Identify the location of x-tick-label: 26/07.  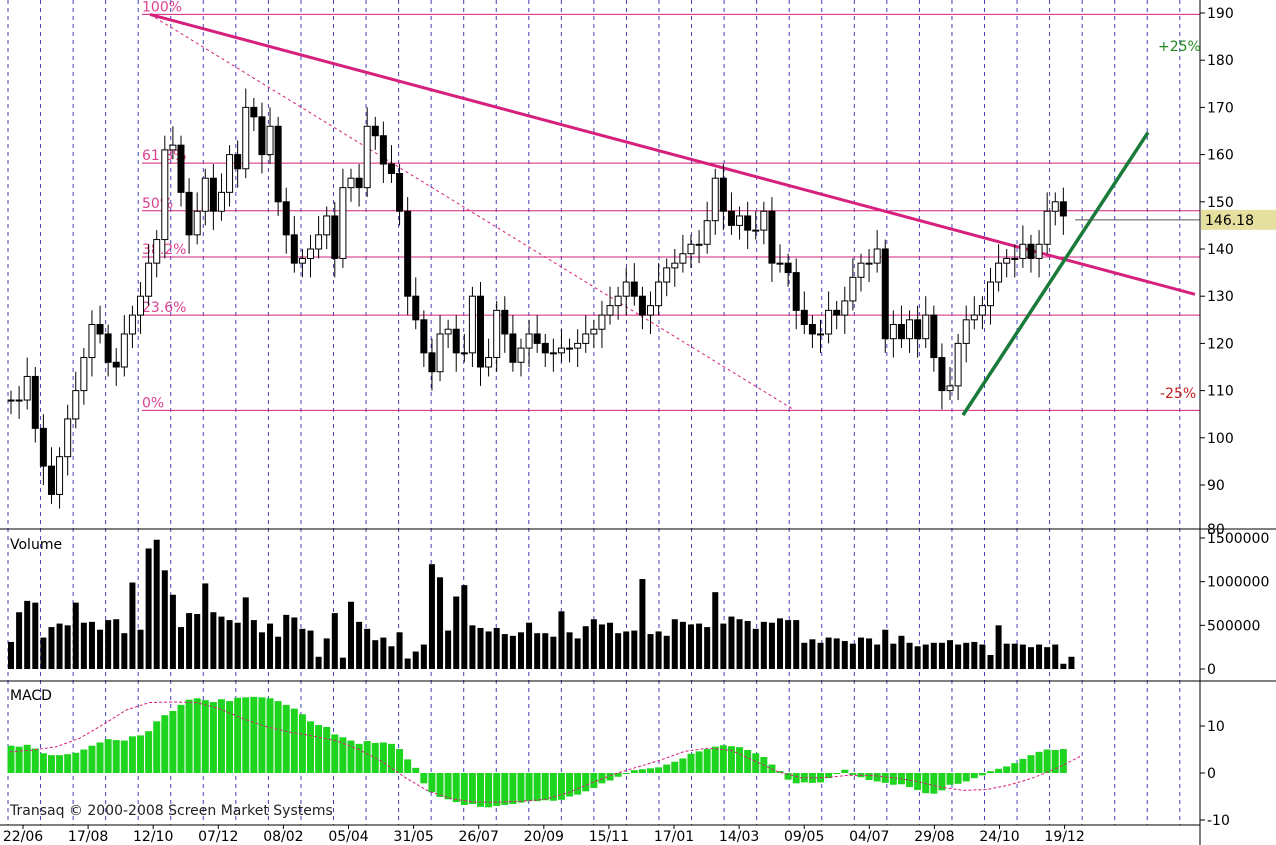
(479, 837).